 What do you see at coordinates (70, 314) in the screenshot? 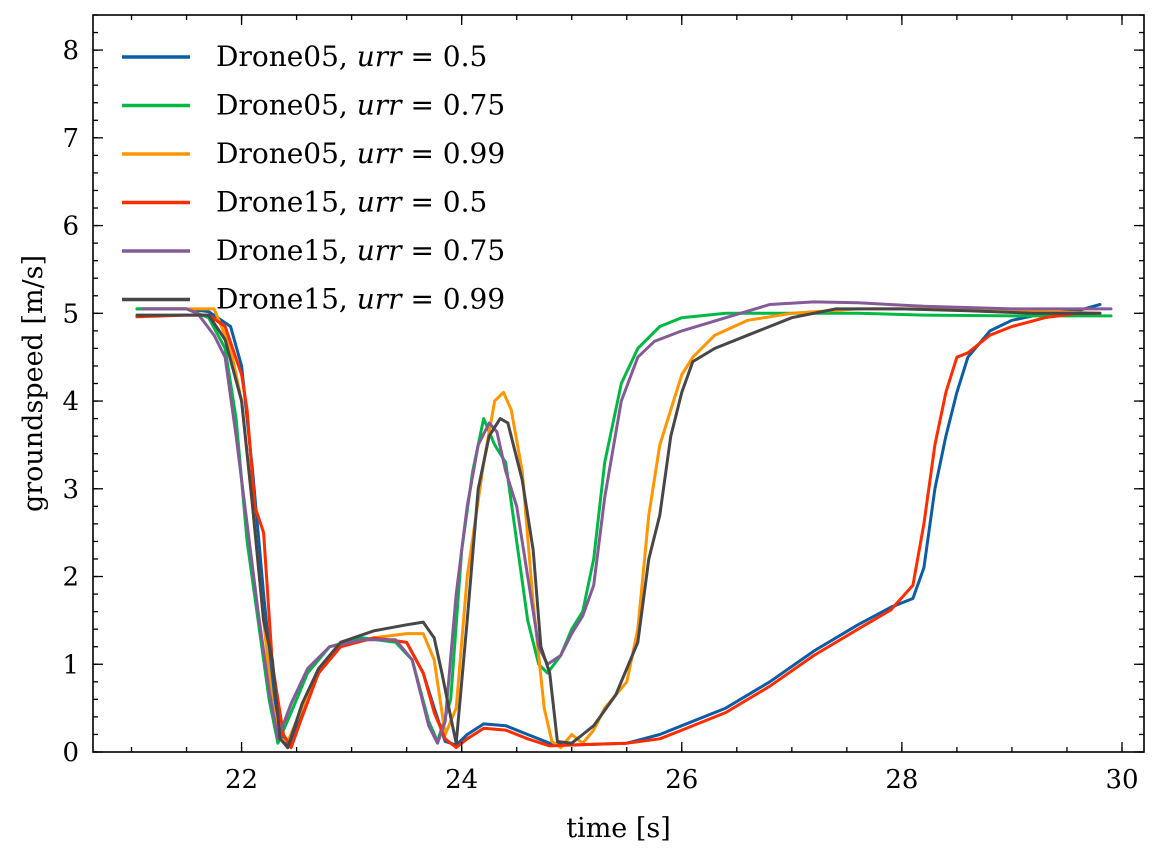
I see `y-tick-label: 5` at bounding box center [70, 314].